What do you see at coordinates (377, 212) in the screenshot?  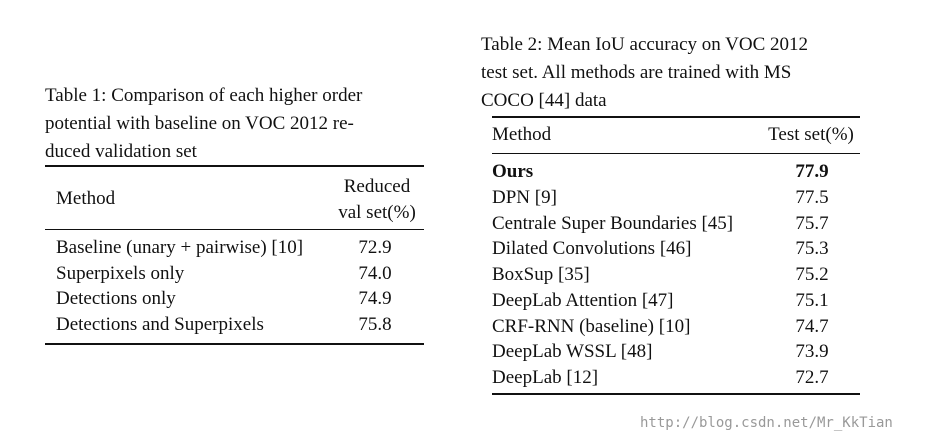 I see `column-header: val set(%)` at bounding box center [377, 212].